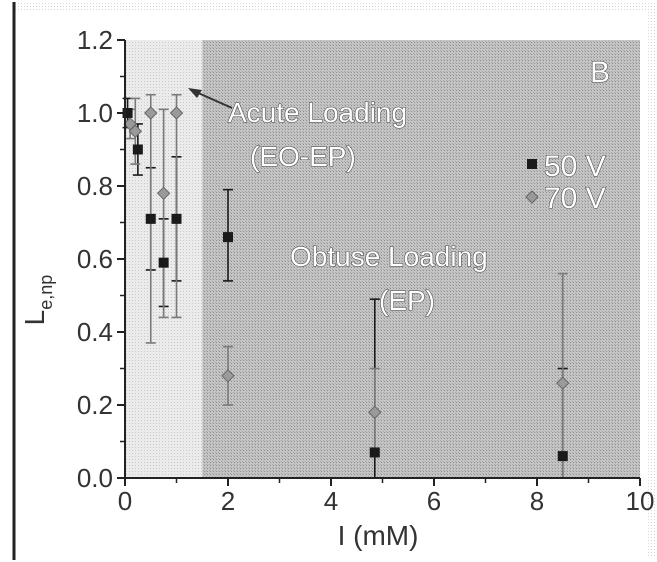 The image size is (657, 562). Describe the element at coordinates (95, 186) in the screenshot. I see `y-tick-label: 0.8` at that location.